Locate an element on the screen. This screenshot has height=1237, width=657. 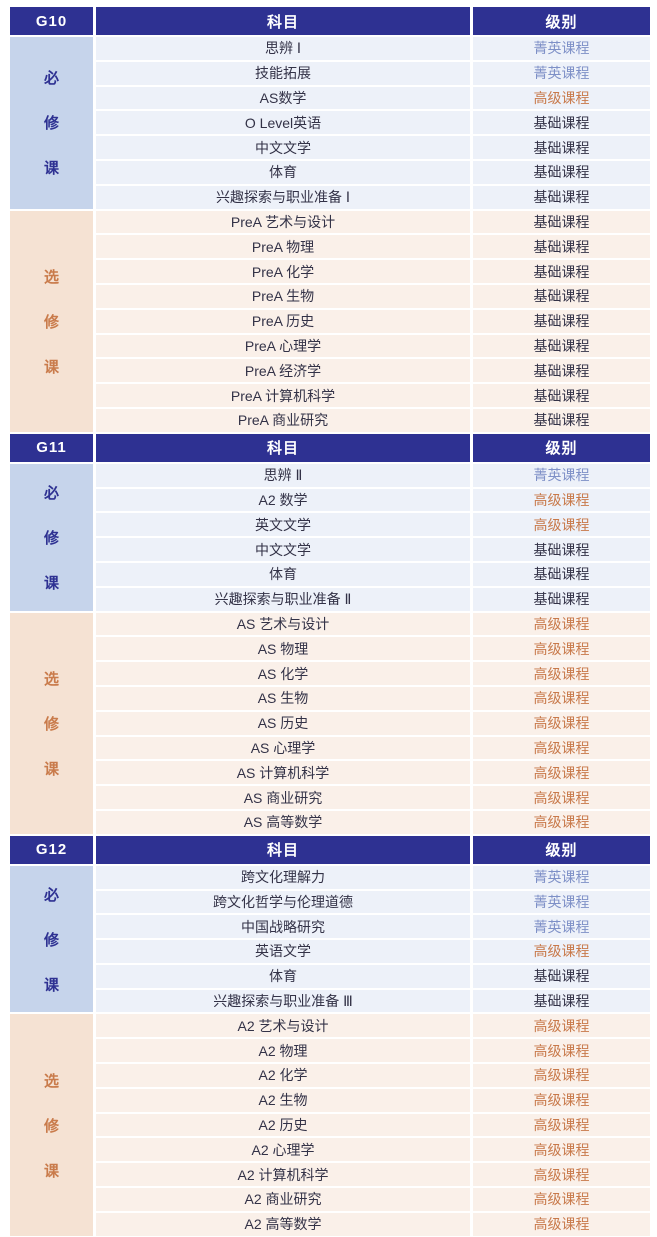
subject-cell: 英文文学 is located at coordinates (283, 525).